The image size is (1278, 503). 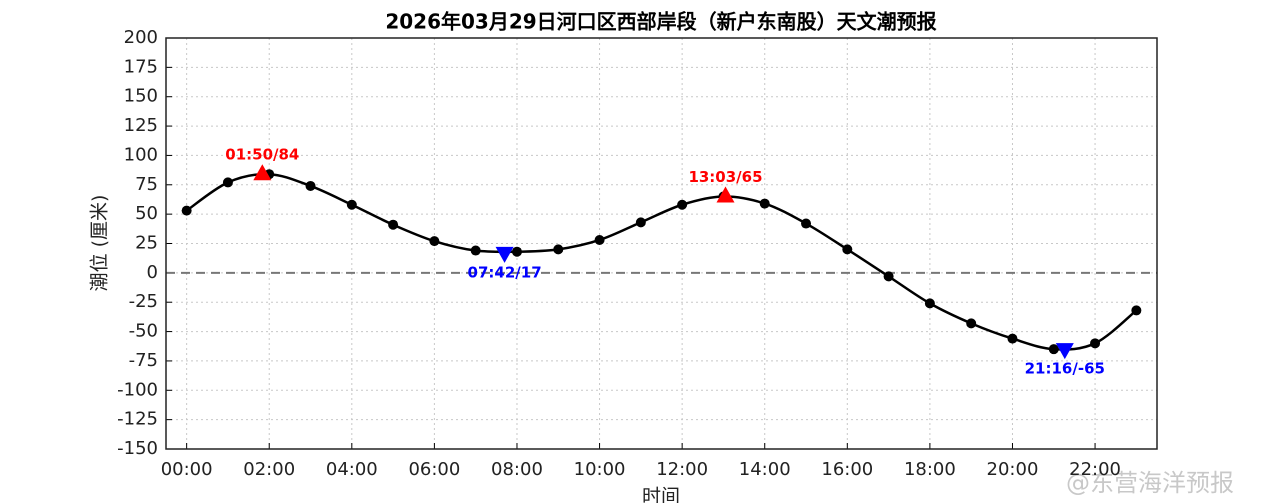 What do you see at coordinates (517, 469) in the screenshot?
I see `x-tick-label: 08:00` at bounding box center [517, 469].